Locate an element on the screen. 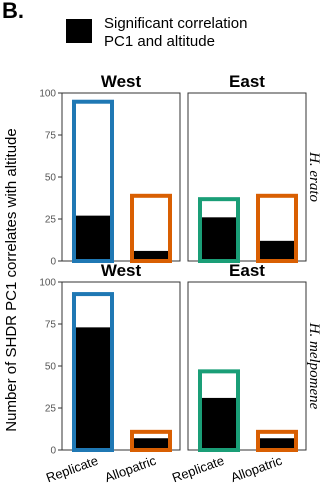 The image size is (326, 501). species-strip-label: H. erato is located at coordinates (314, 176).